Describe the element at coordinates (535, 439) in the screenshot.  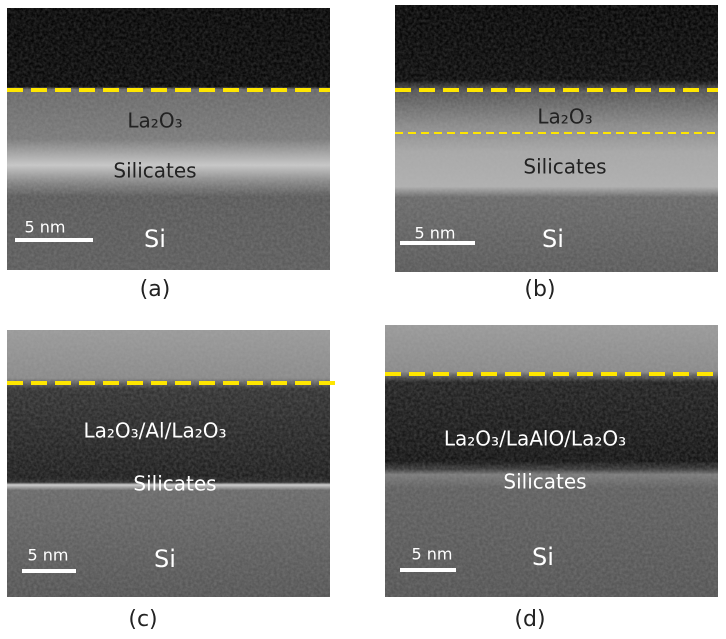
I see `layer-label: La₂O₃/LaAlO/La₂O₃` at that location.